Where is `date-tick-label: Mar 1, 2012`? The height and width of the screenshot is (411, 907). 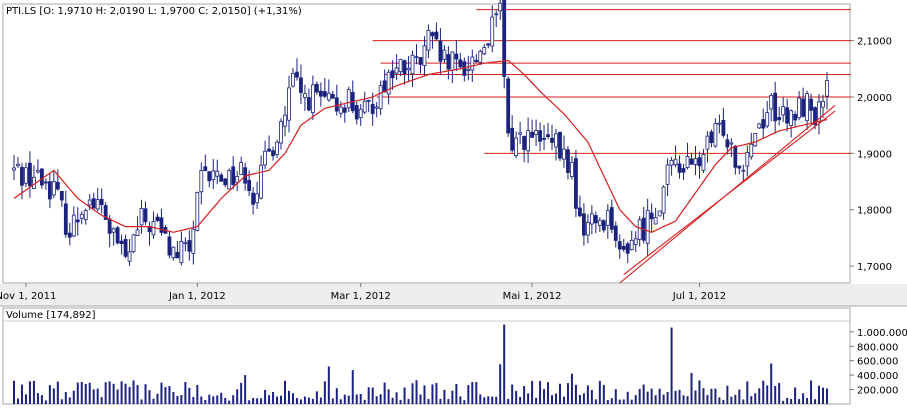 date-tick-label: Mar 1, 2012 is located at coordinates (361, 296).